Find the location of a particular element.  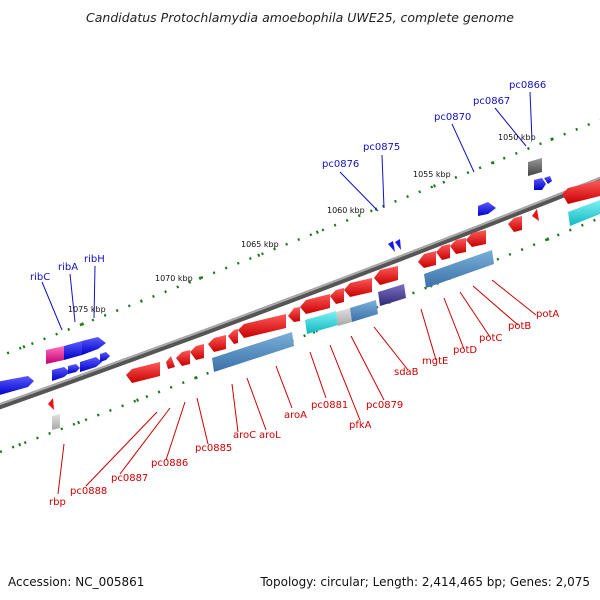

gene-label-potC: potC is located at coordinates (491, 338).